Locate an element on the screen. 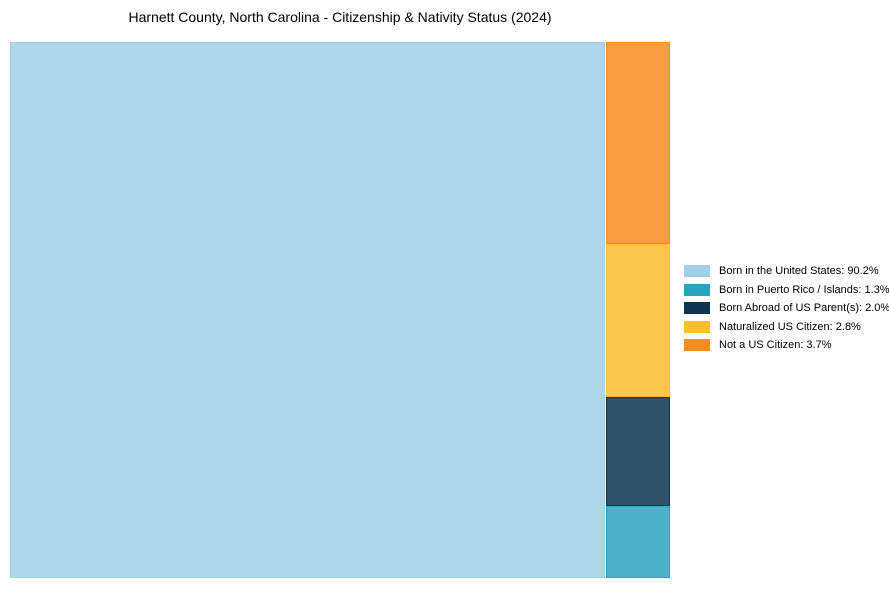 This screenshot has height=590, width=889. legend-item: Born Abroad of US Parent(s): 2.0% is located at coordinates (786, 308).